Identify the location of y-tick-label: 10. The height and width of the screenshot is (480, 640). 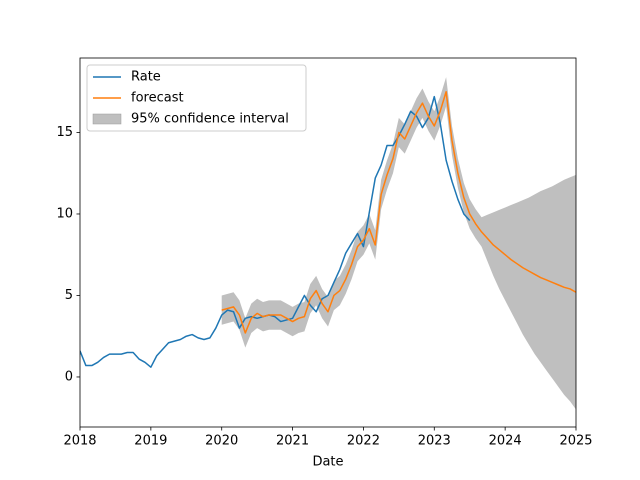
(64, 213).